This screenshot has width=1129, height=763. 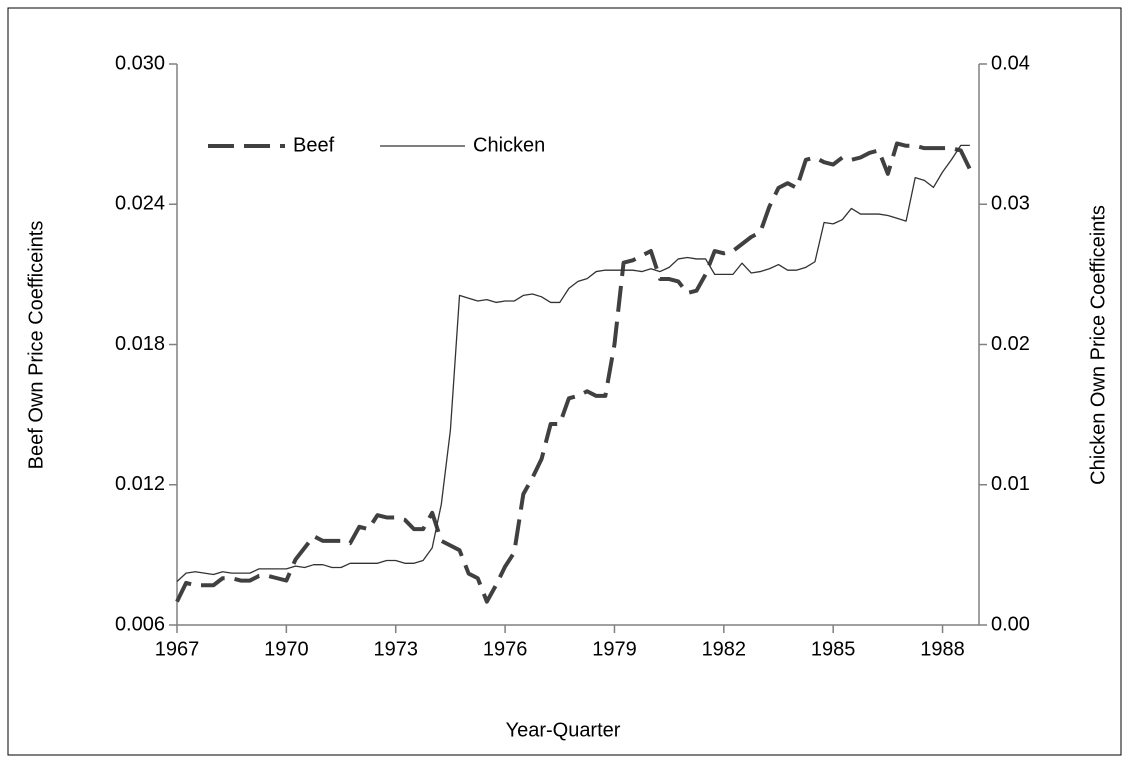 I want to click on x-tick-label: 1985, so click(x=833, y=649).